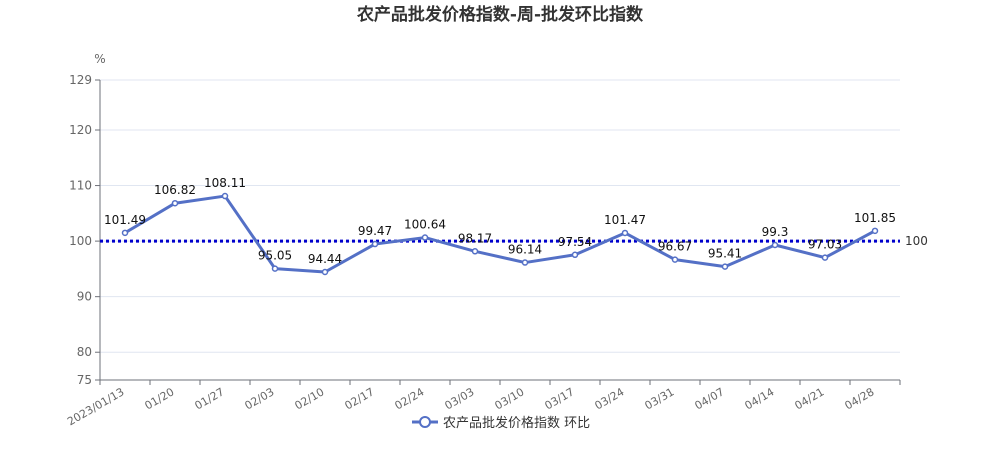 Image resolution: width=1000 pixels, height=450 pixels. Describe the element at coordinates (660, 398) in the screenshot. I see `x-tick-label: 03/31` at that location.